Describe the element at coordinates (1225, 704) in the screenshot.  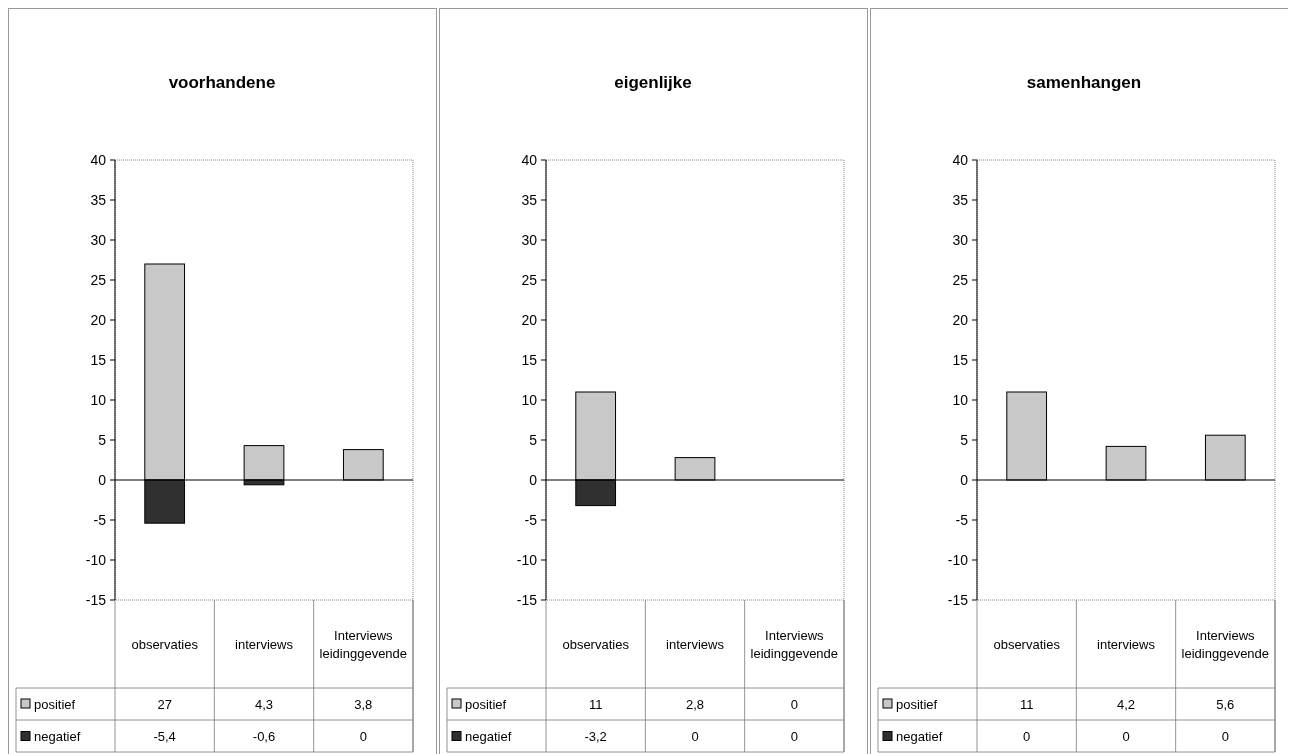
I see `data-label: 5,6` at that location.